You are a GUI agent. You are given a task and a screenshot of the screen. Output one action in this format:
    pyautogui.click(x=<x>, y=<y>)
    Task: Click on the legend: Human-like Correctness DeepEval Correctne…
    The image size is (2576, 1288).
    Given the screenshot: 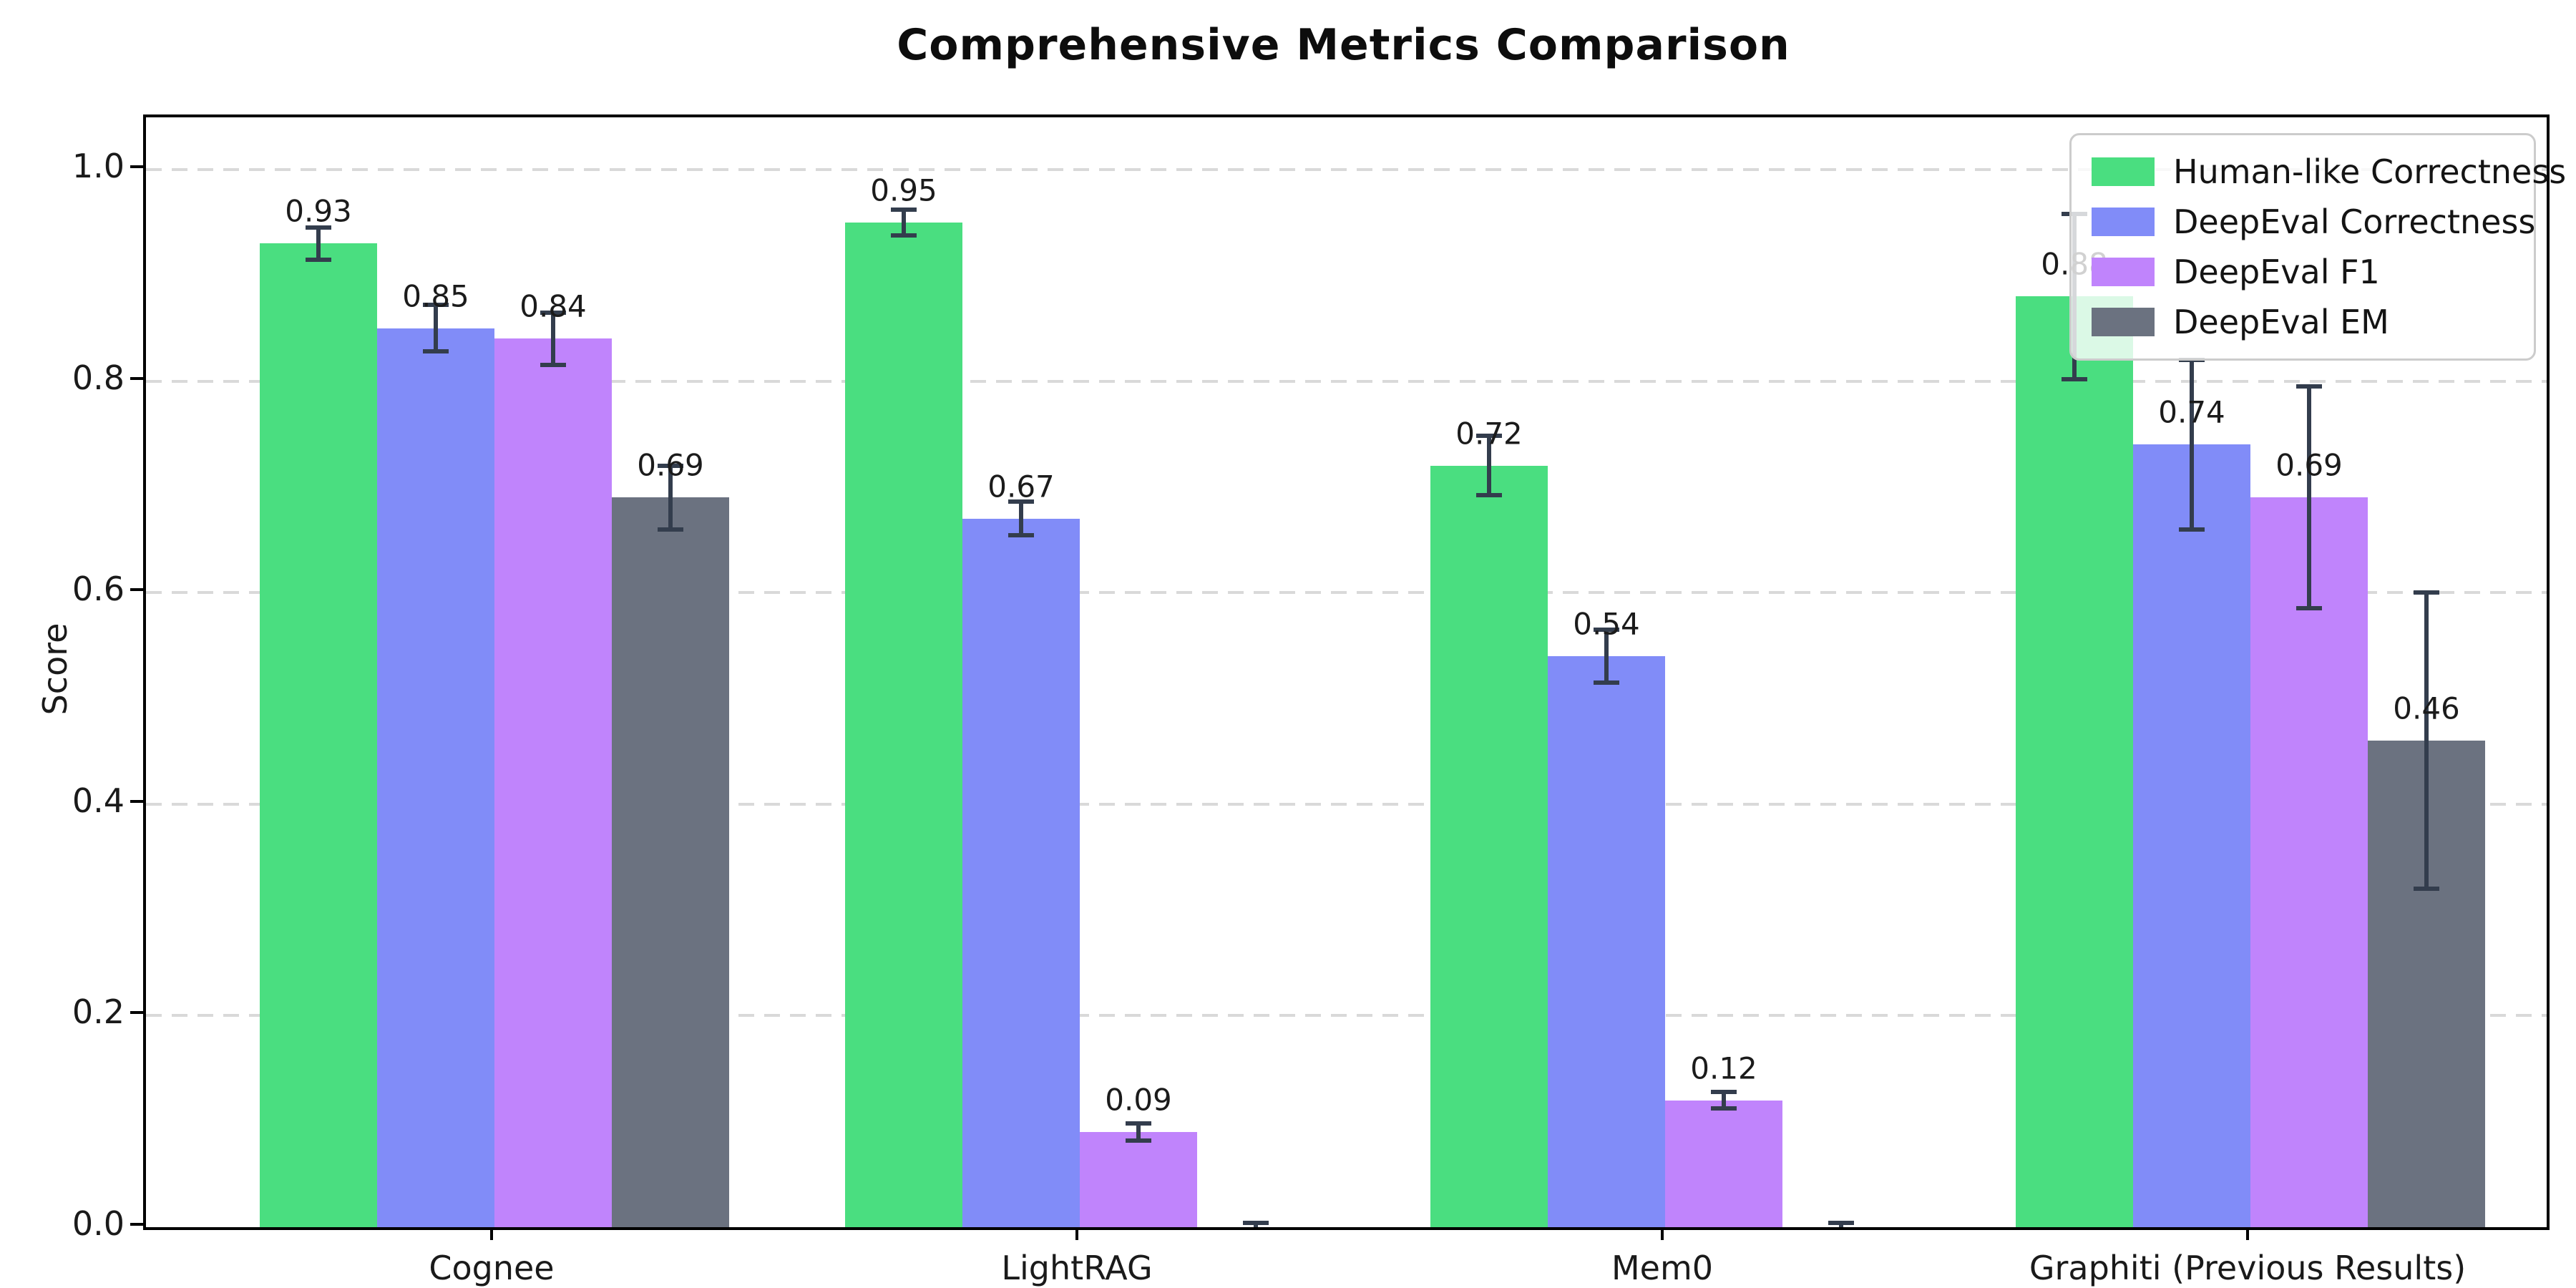 What is the action you would take?
    pyautogui.click(x=2317, y=247)
    